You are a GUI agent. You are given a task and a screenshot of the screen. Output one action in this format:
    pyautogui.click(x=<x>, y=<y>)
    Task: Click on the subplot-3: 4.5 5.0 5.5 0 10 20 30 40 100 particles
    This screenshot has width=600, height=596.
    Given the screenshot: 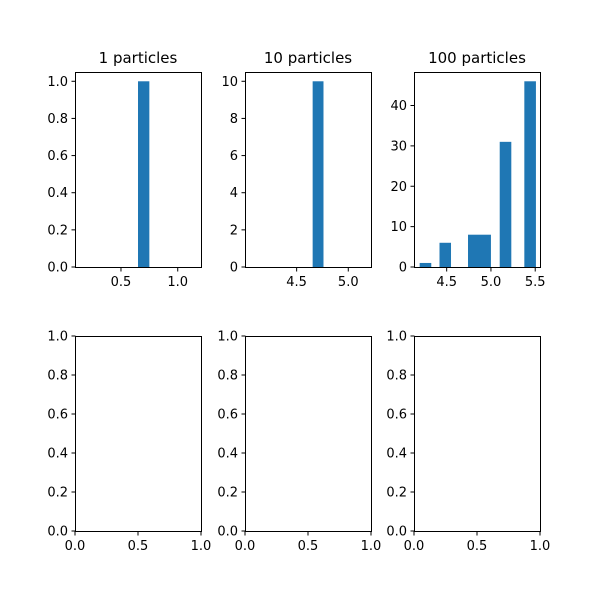 What is the action you would take?
    pyautogui.click(x=467, y=169)
    